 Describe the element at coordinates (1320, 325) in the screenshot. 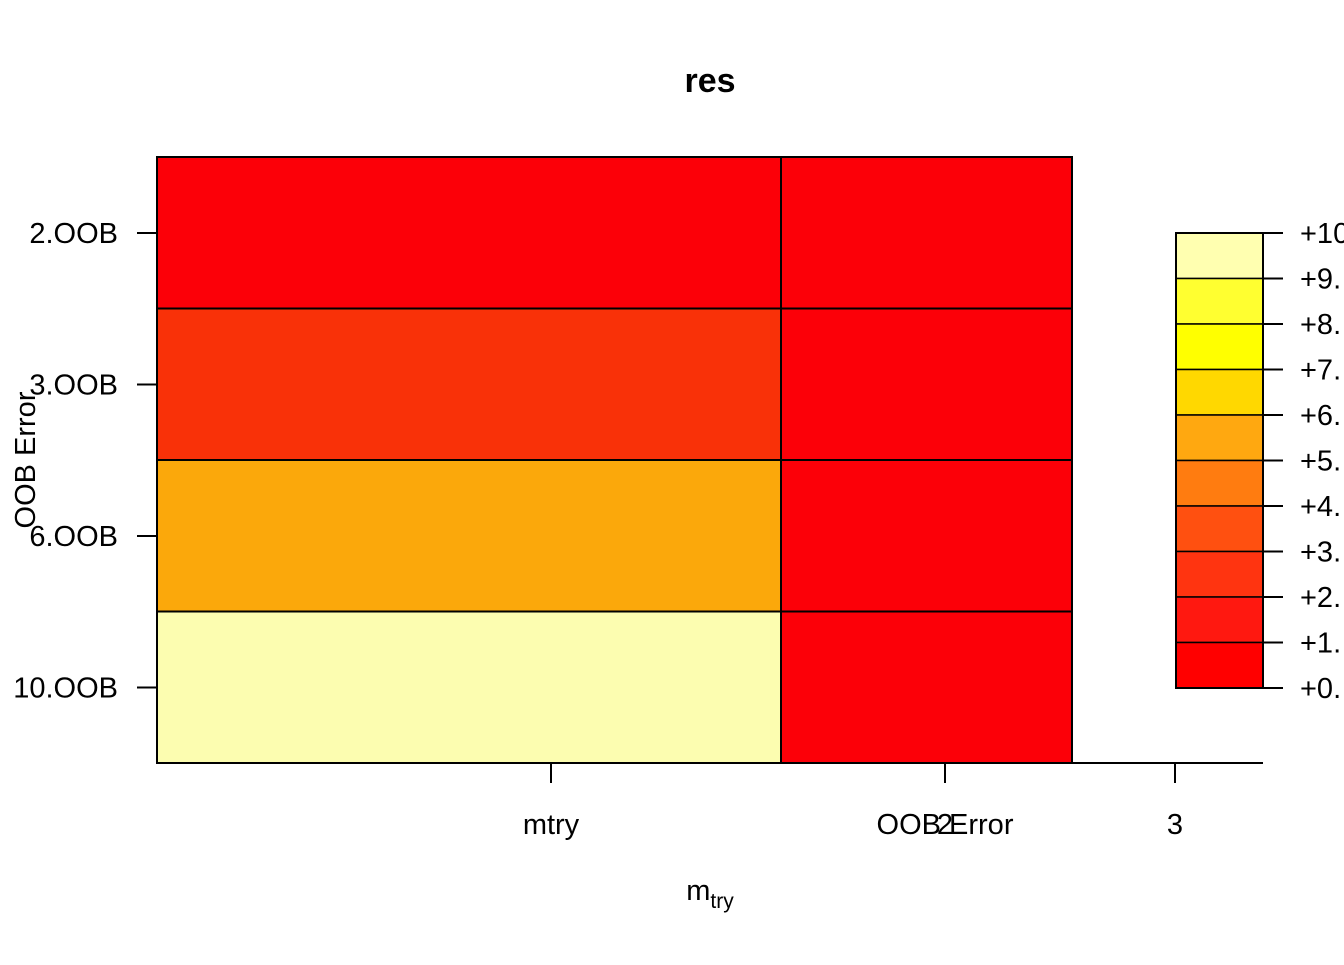

I see `legend-tick-label: +8.` at that location.